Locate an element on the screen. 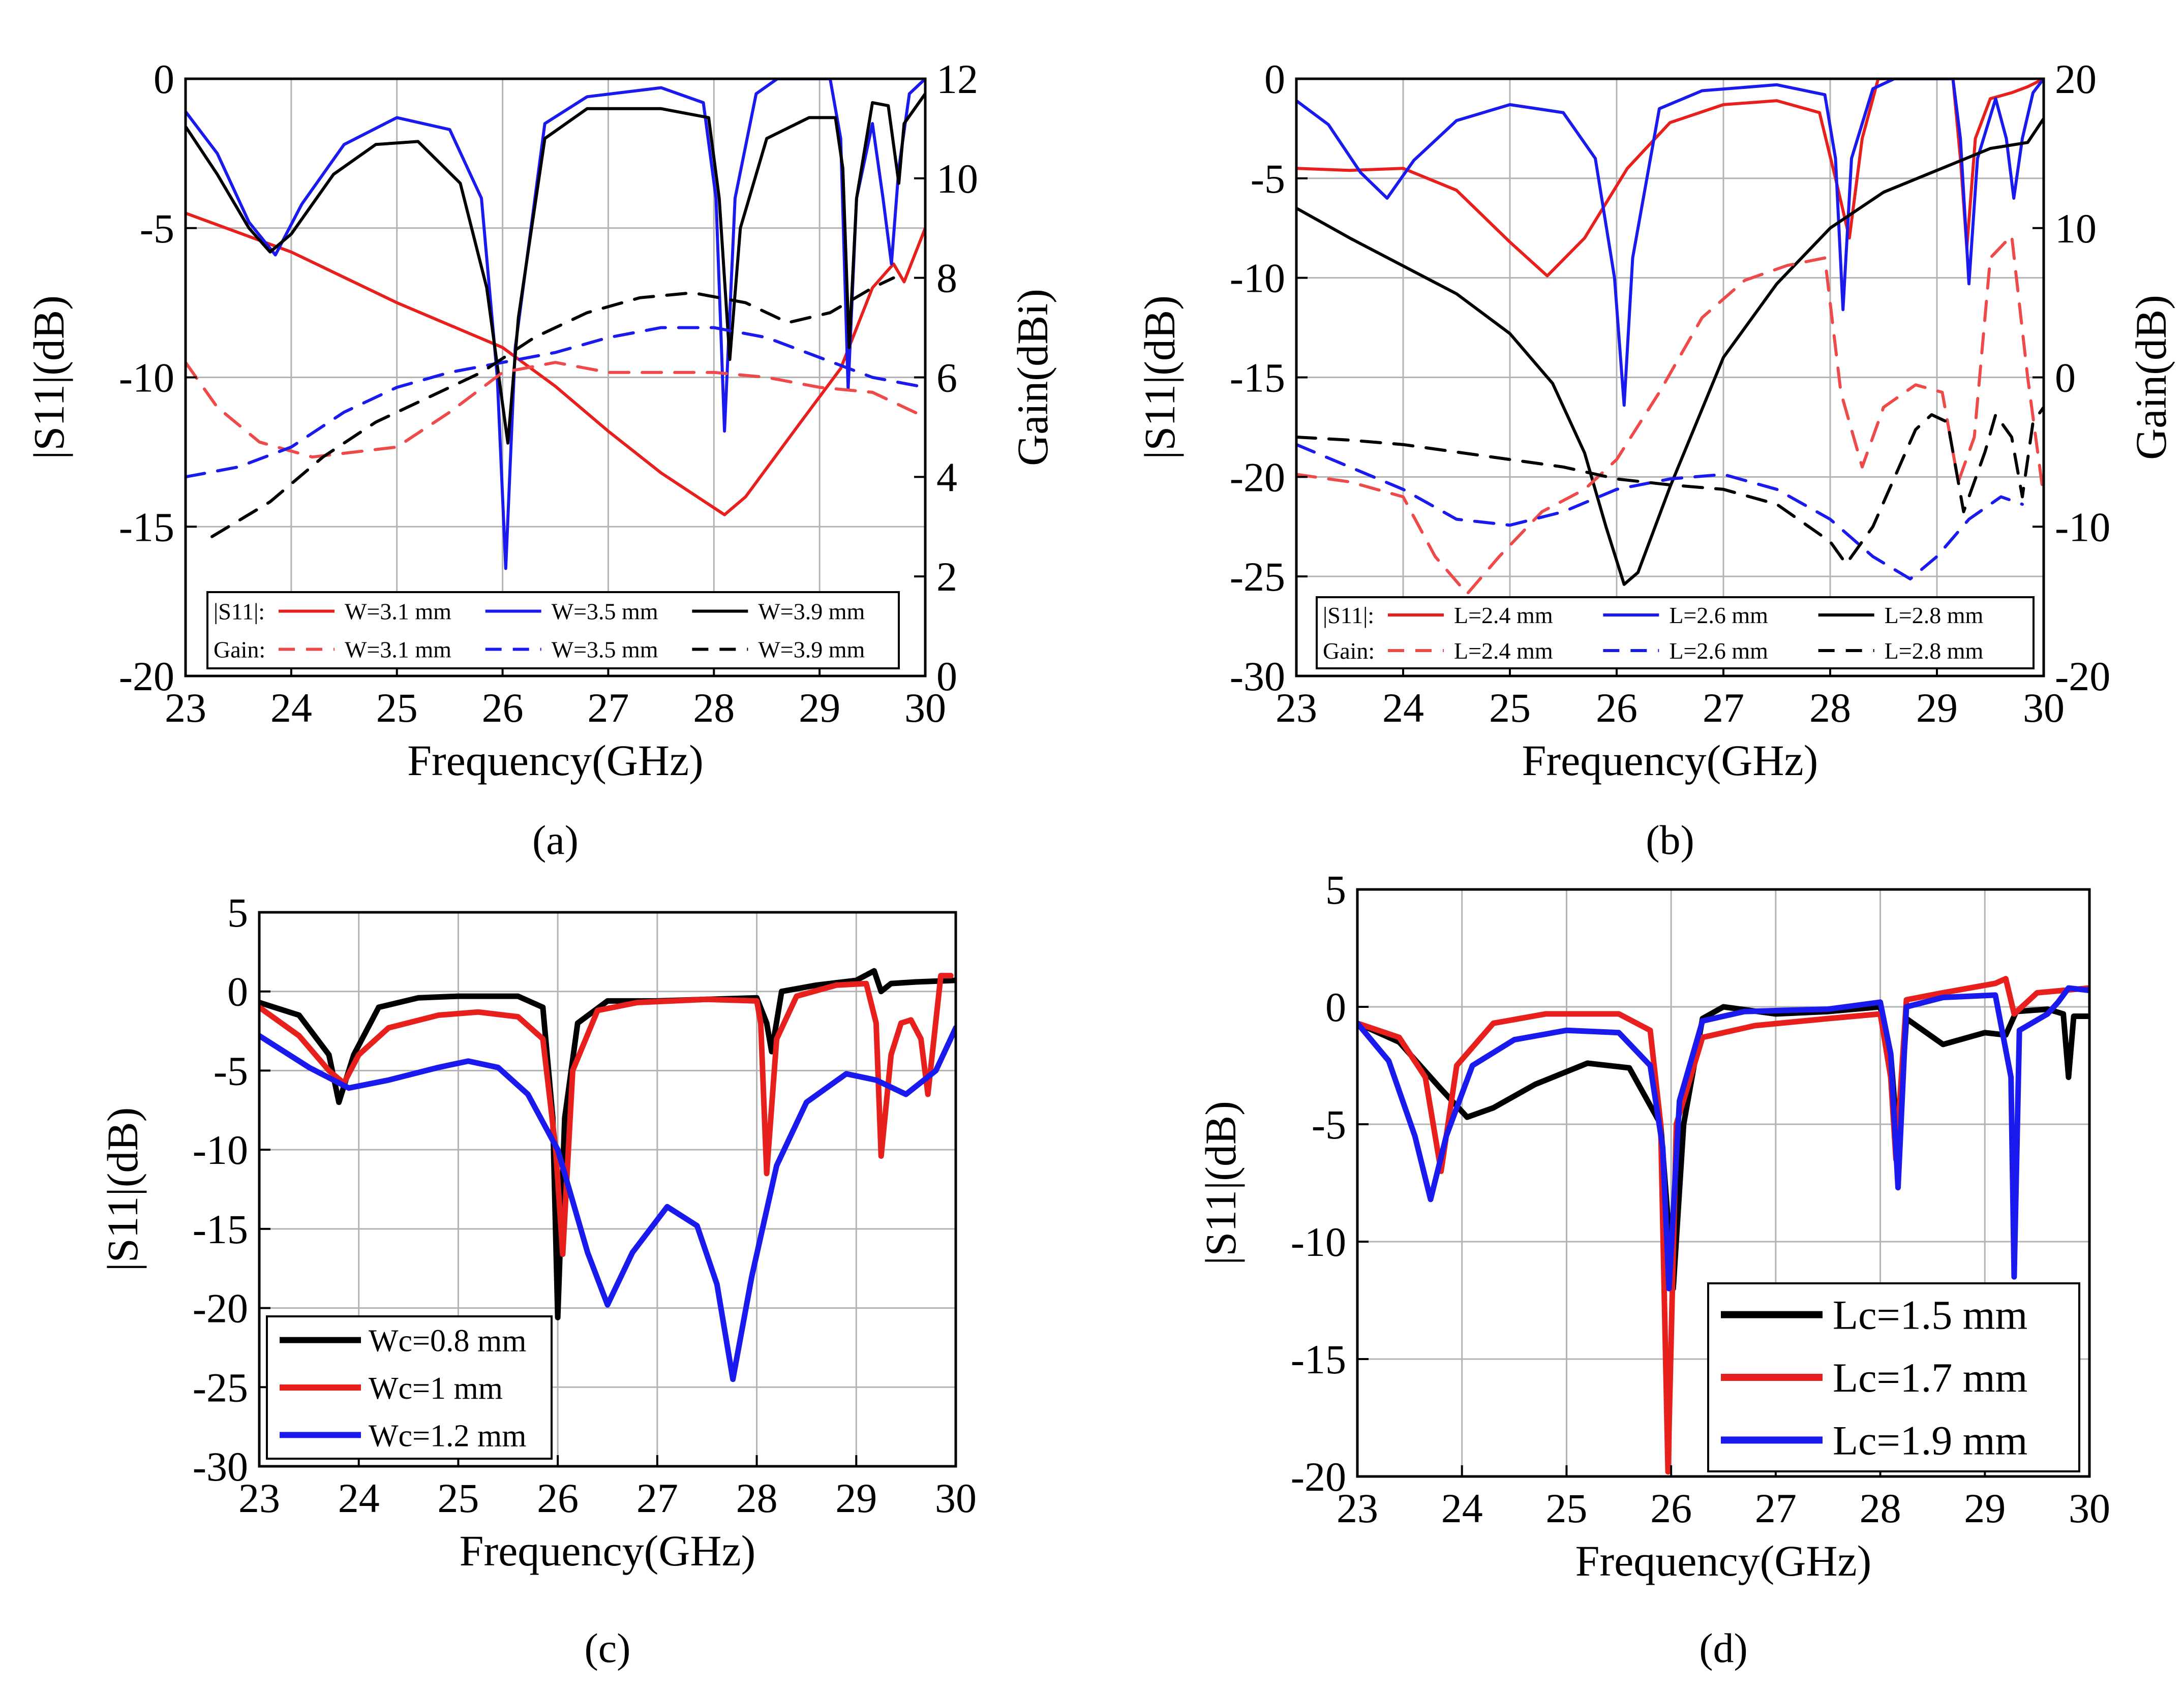  y2-tick-label: 0 is located at coordinates (2065, 378).